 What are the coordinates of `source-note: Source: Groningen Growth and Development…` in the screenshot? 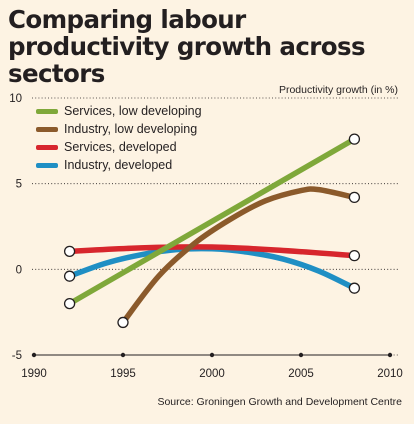 It's located at (279, 402).